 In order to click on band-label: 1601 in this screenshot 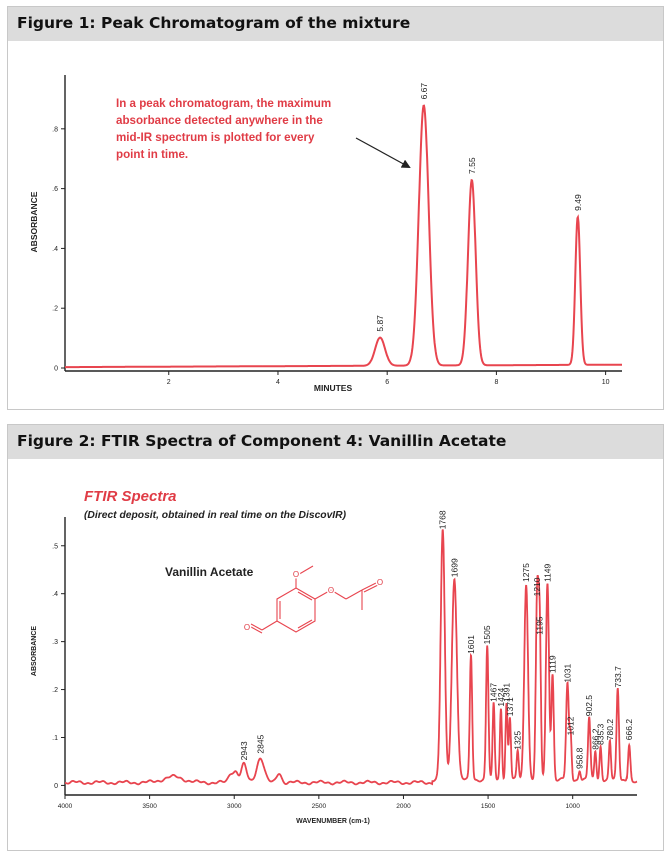, I will do `click(471, 644)`.